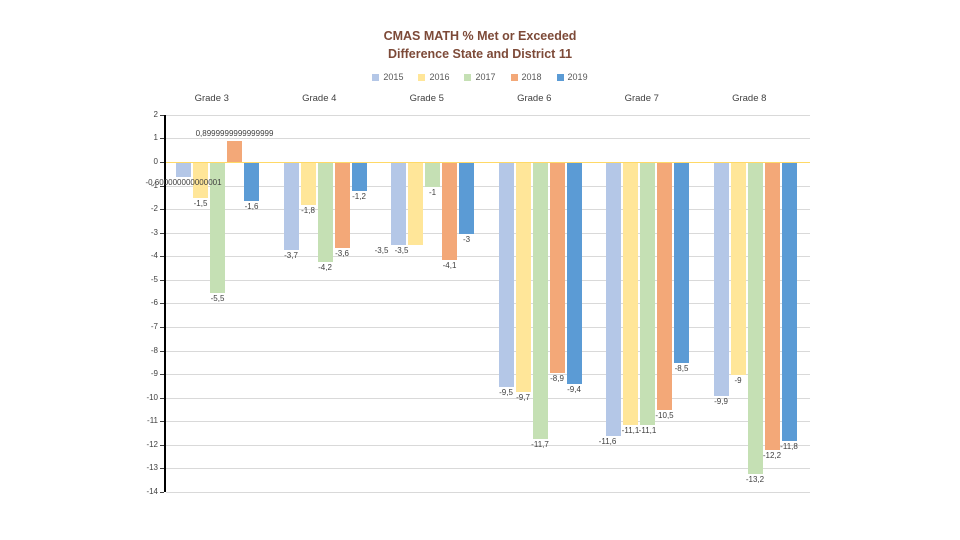 The height and width of the screenshot is (540, 960). Describe the element at coordinates (401, 251) in the screenshot. I see `bar-value-label: -3,5` at that location.